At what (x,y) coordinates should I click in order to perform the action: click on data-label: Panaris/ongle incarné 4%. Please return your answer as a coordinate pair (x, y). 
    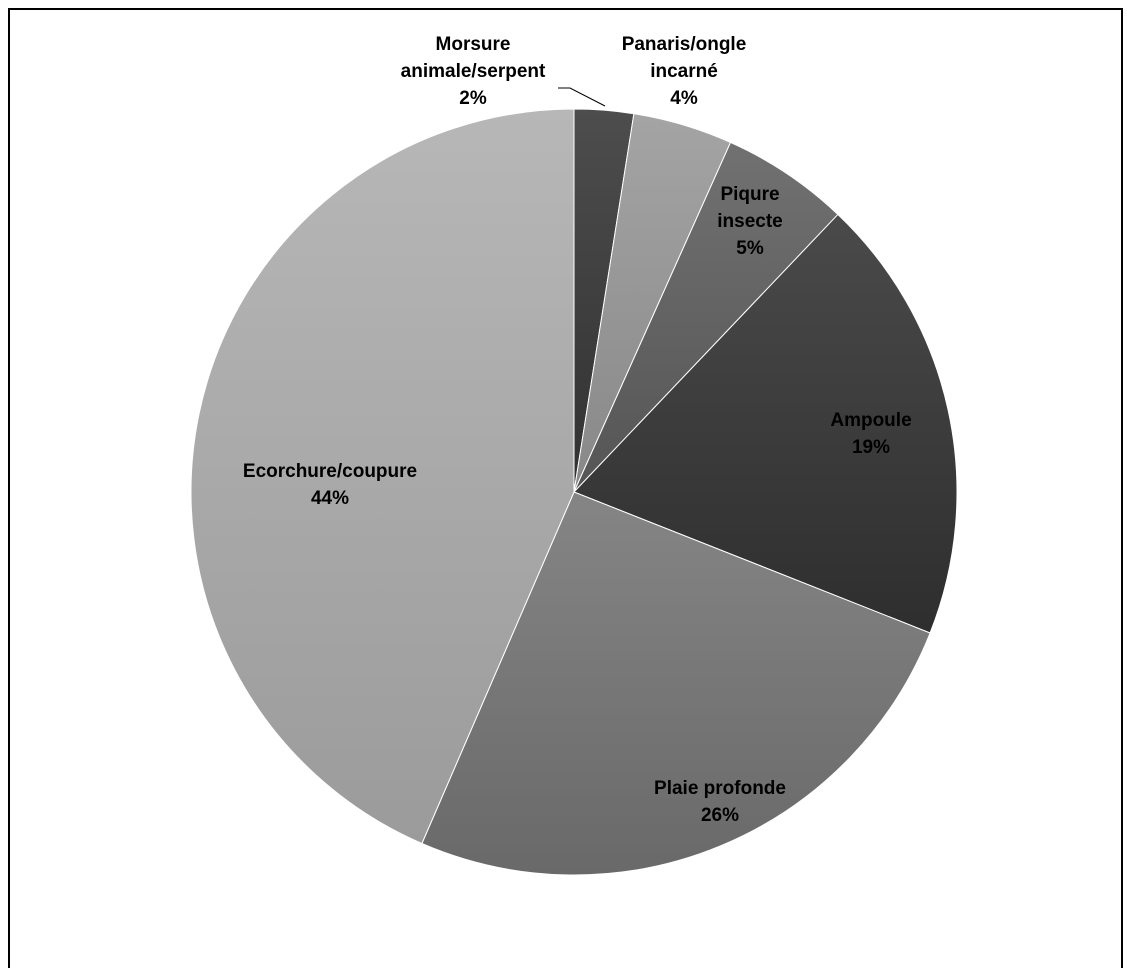
    Looking at the image, I should click on (684, 71).